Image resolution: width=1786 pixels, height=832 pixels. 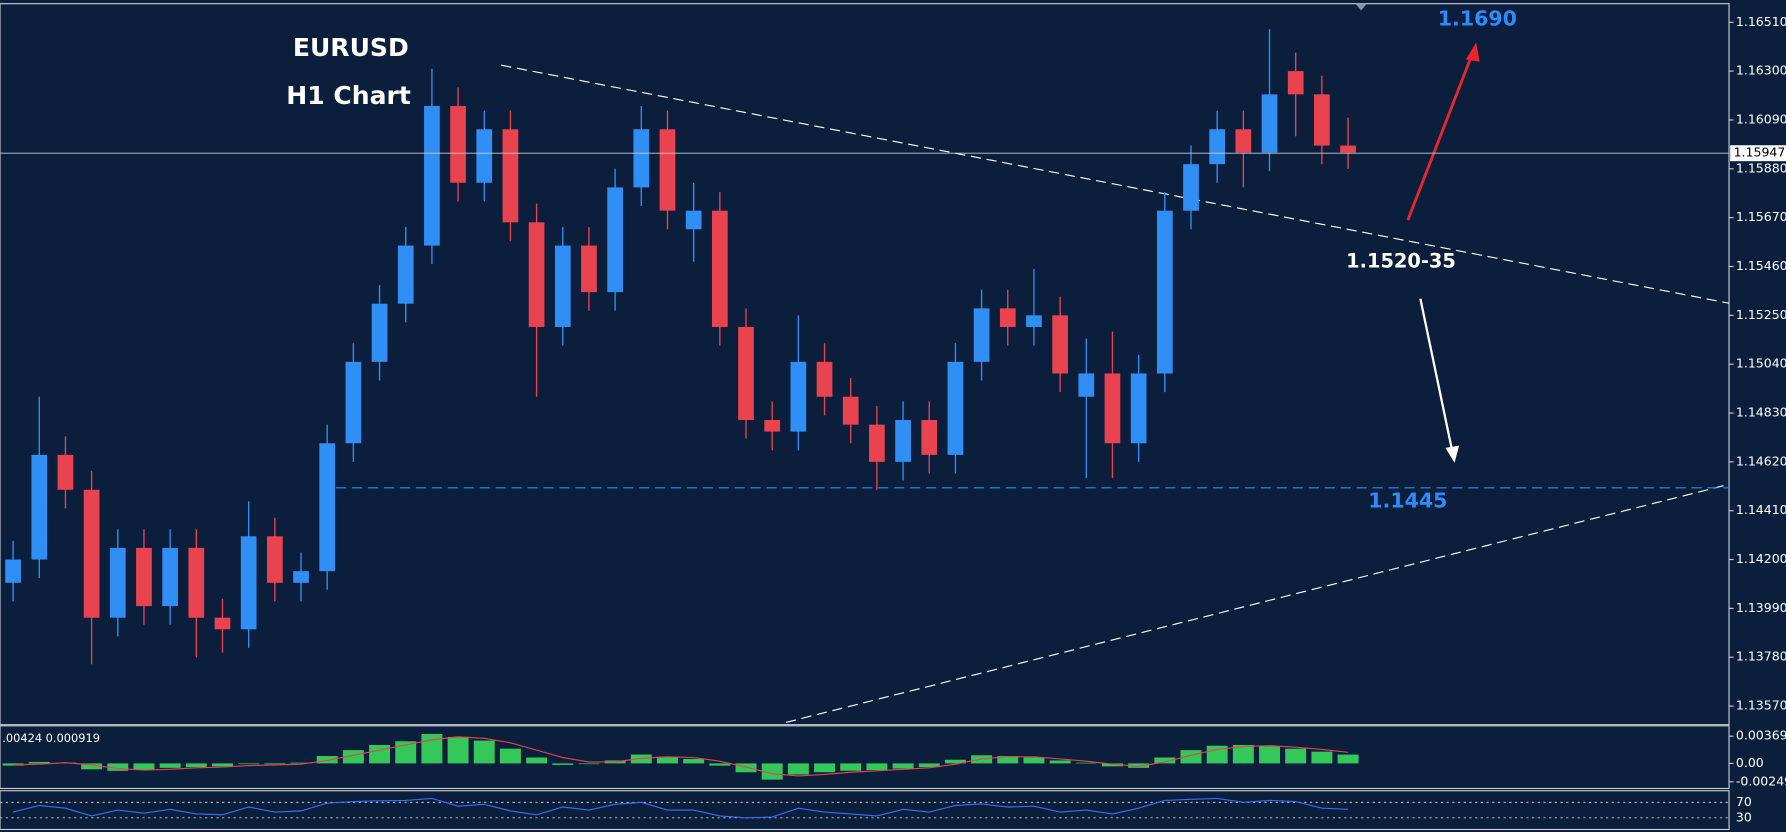 What do you see at coordinates (1761, 780) in the screenshot?
I see `y-tick-label: -0.002493` at bounding box center [1761, 780].